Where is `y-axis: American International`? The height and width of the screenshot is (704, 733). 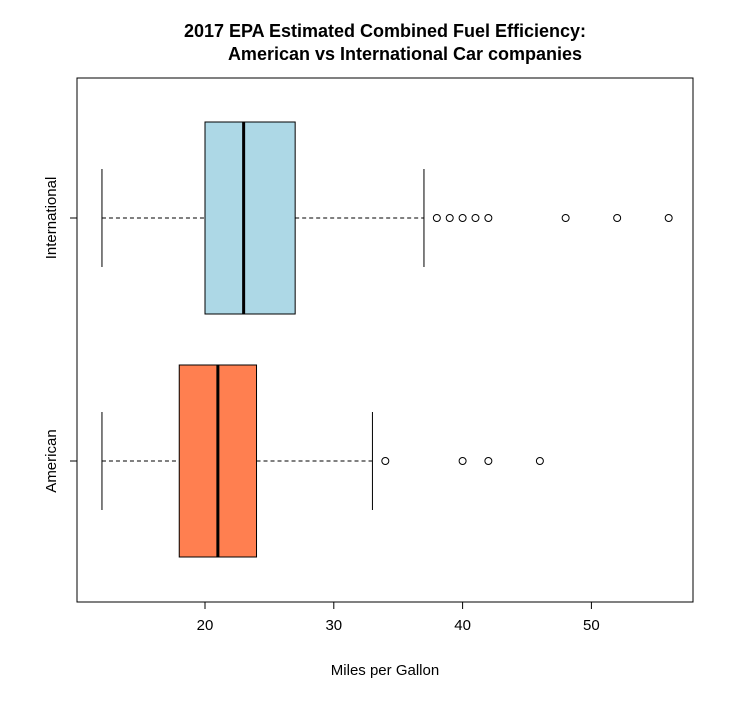
y-axis: American International is located at coordinates (60, 335).